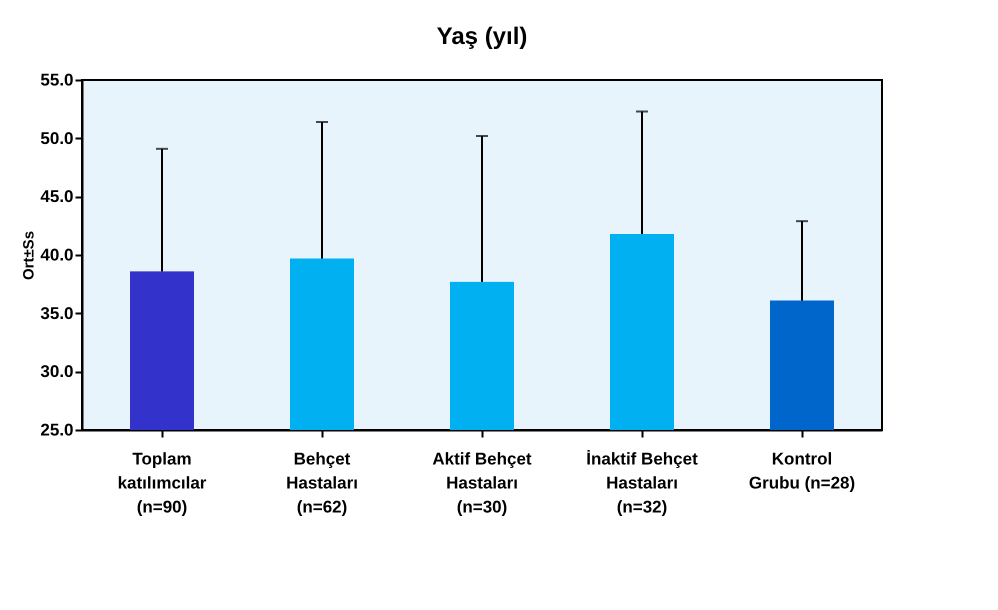  I want to click on y-tick-label: 25.0, so click(57, 430).